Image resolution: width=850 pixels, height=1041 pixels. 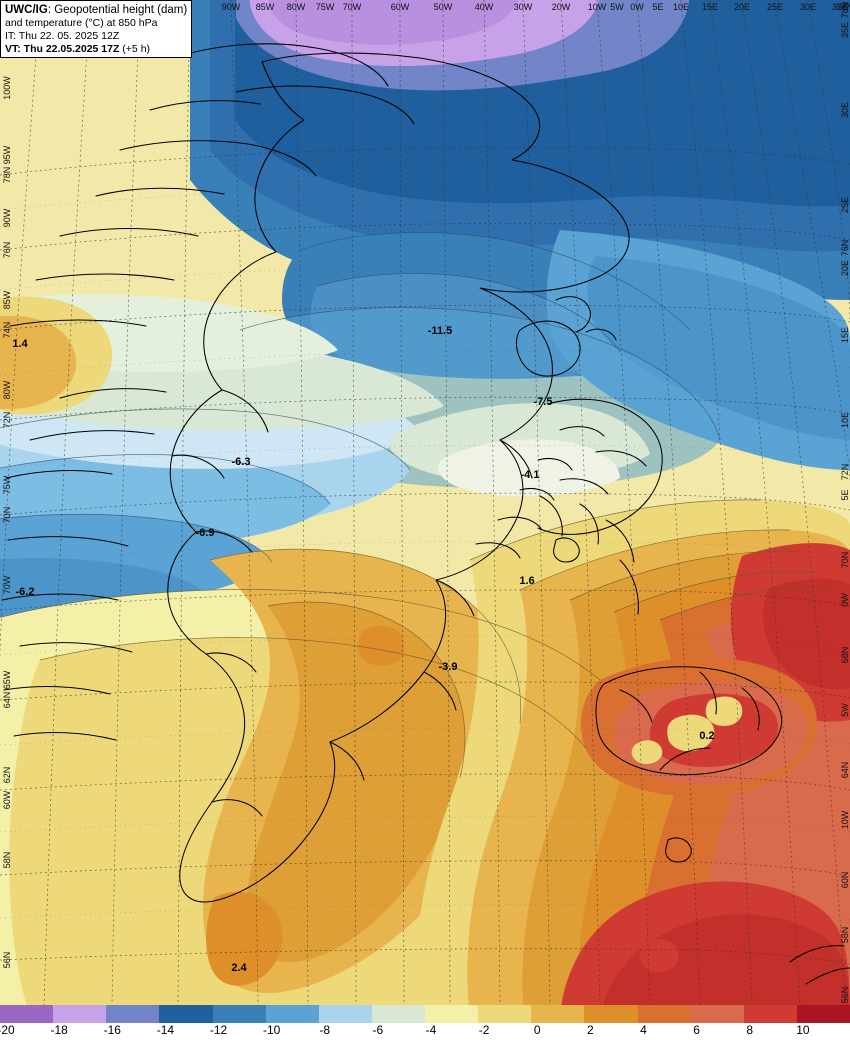 What do you see at coordinates (845, 600) in the screenshot?
I see `graticule-label-right: 0W` at bounding box center [845, 600].